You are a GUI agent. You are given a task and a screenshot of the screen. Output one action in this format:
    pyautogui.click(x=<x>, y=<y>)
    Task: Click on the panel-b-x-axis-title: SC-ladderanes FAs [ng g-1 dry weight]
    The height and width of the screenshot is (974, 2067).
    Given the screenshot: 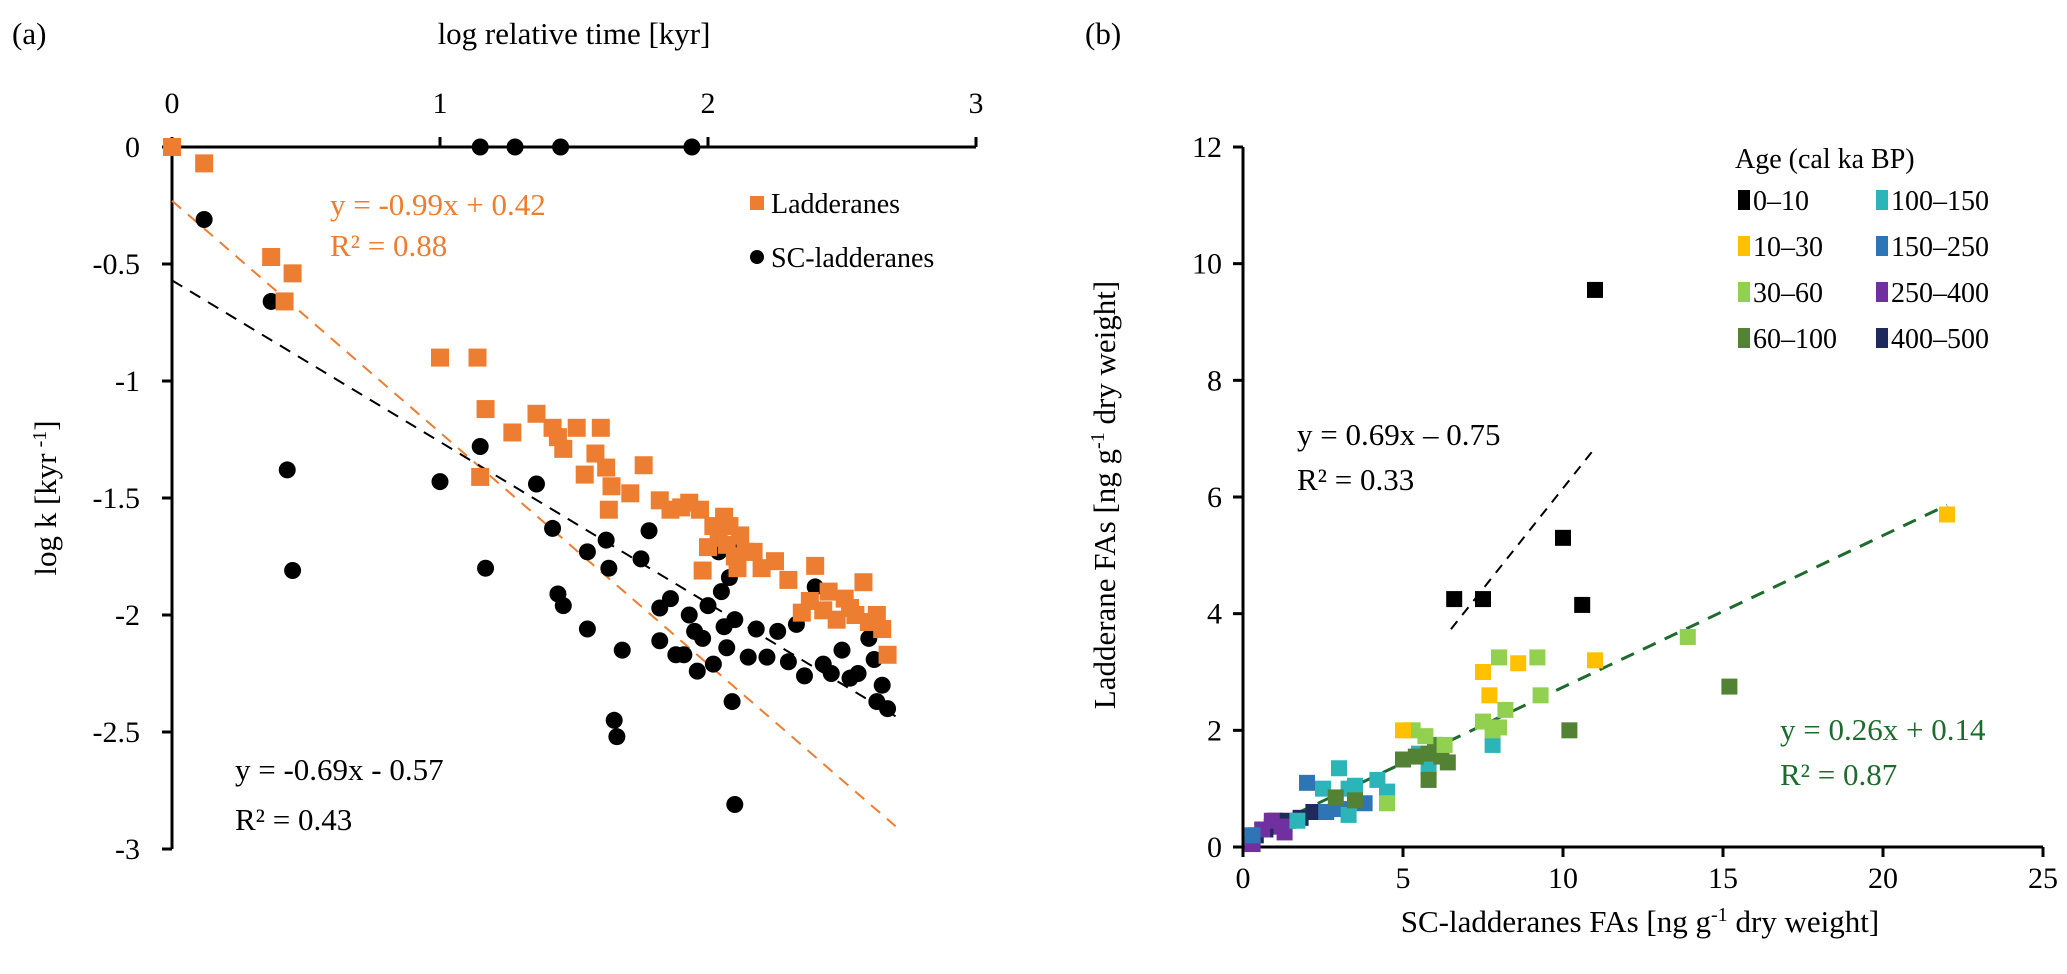 What is the action you would take?
    pyautogui.click(x=1640, y=921)
    